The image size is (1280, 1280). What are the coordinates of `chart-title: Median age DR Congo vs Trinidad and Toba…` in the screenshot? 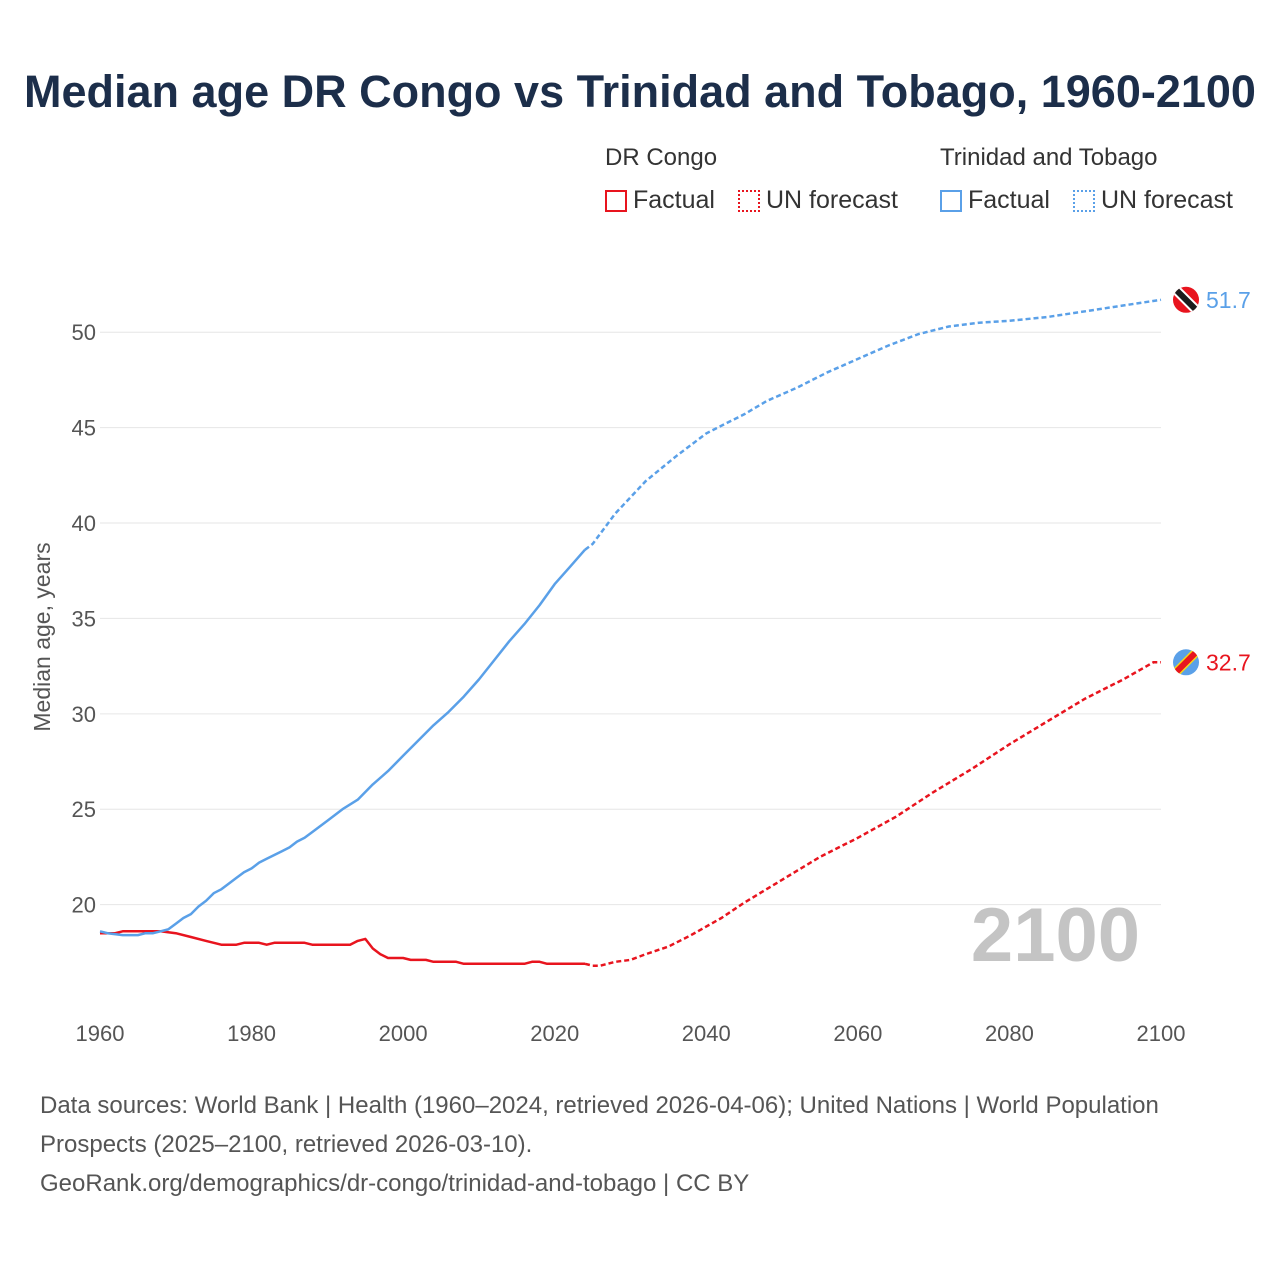 It's located at (640, 91).